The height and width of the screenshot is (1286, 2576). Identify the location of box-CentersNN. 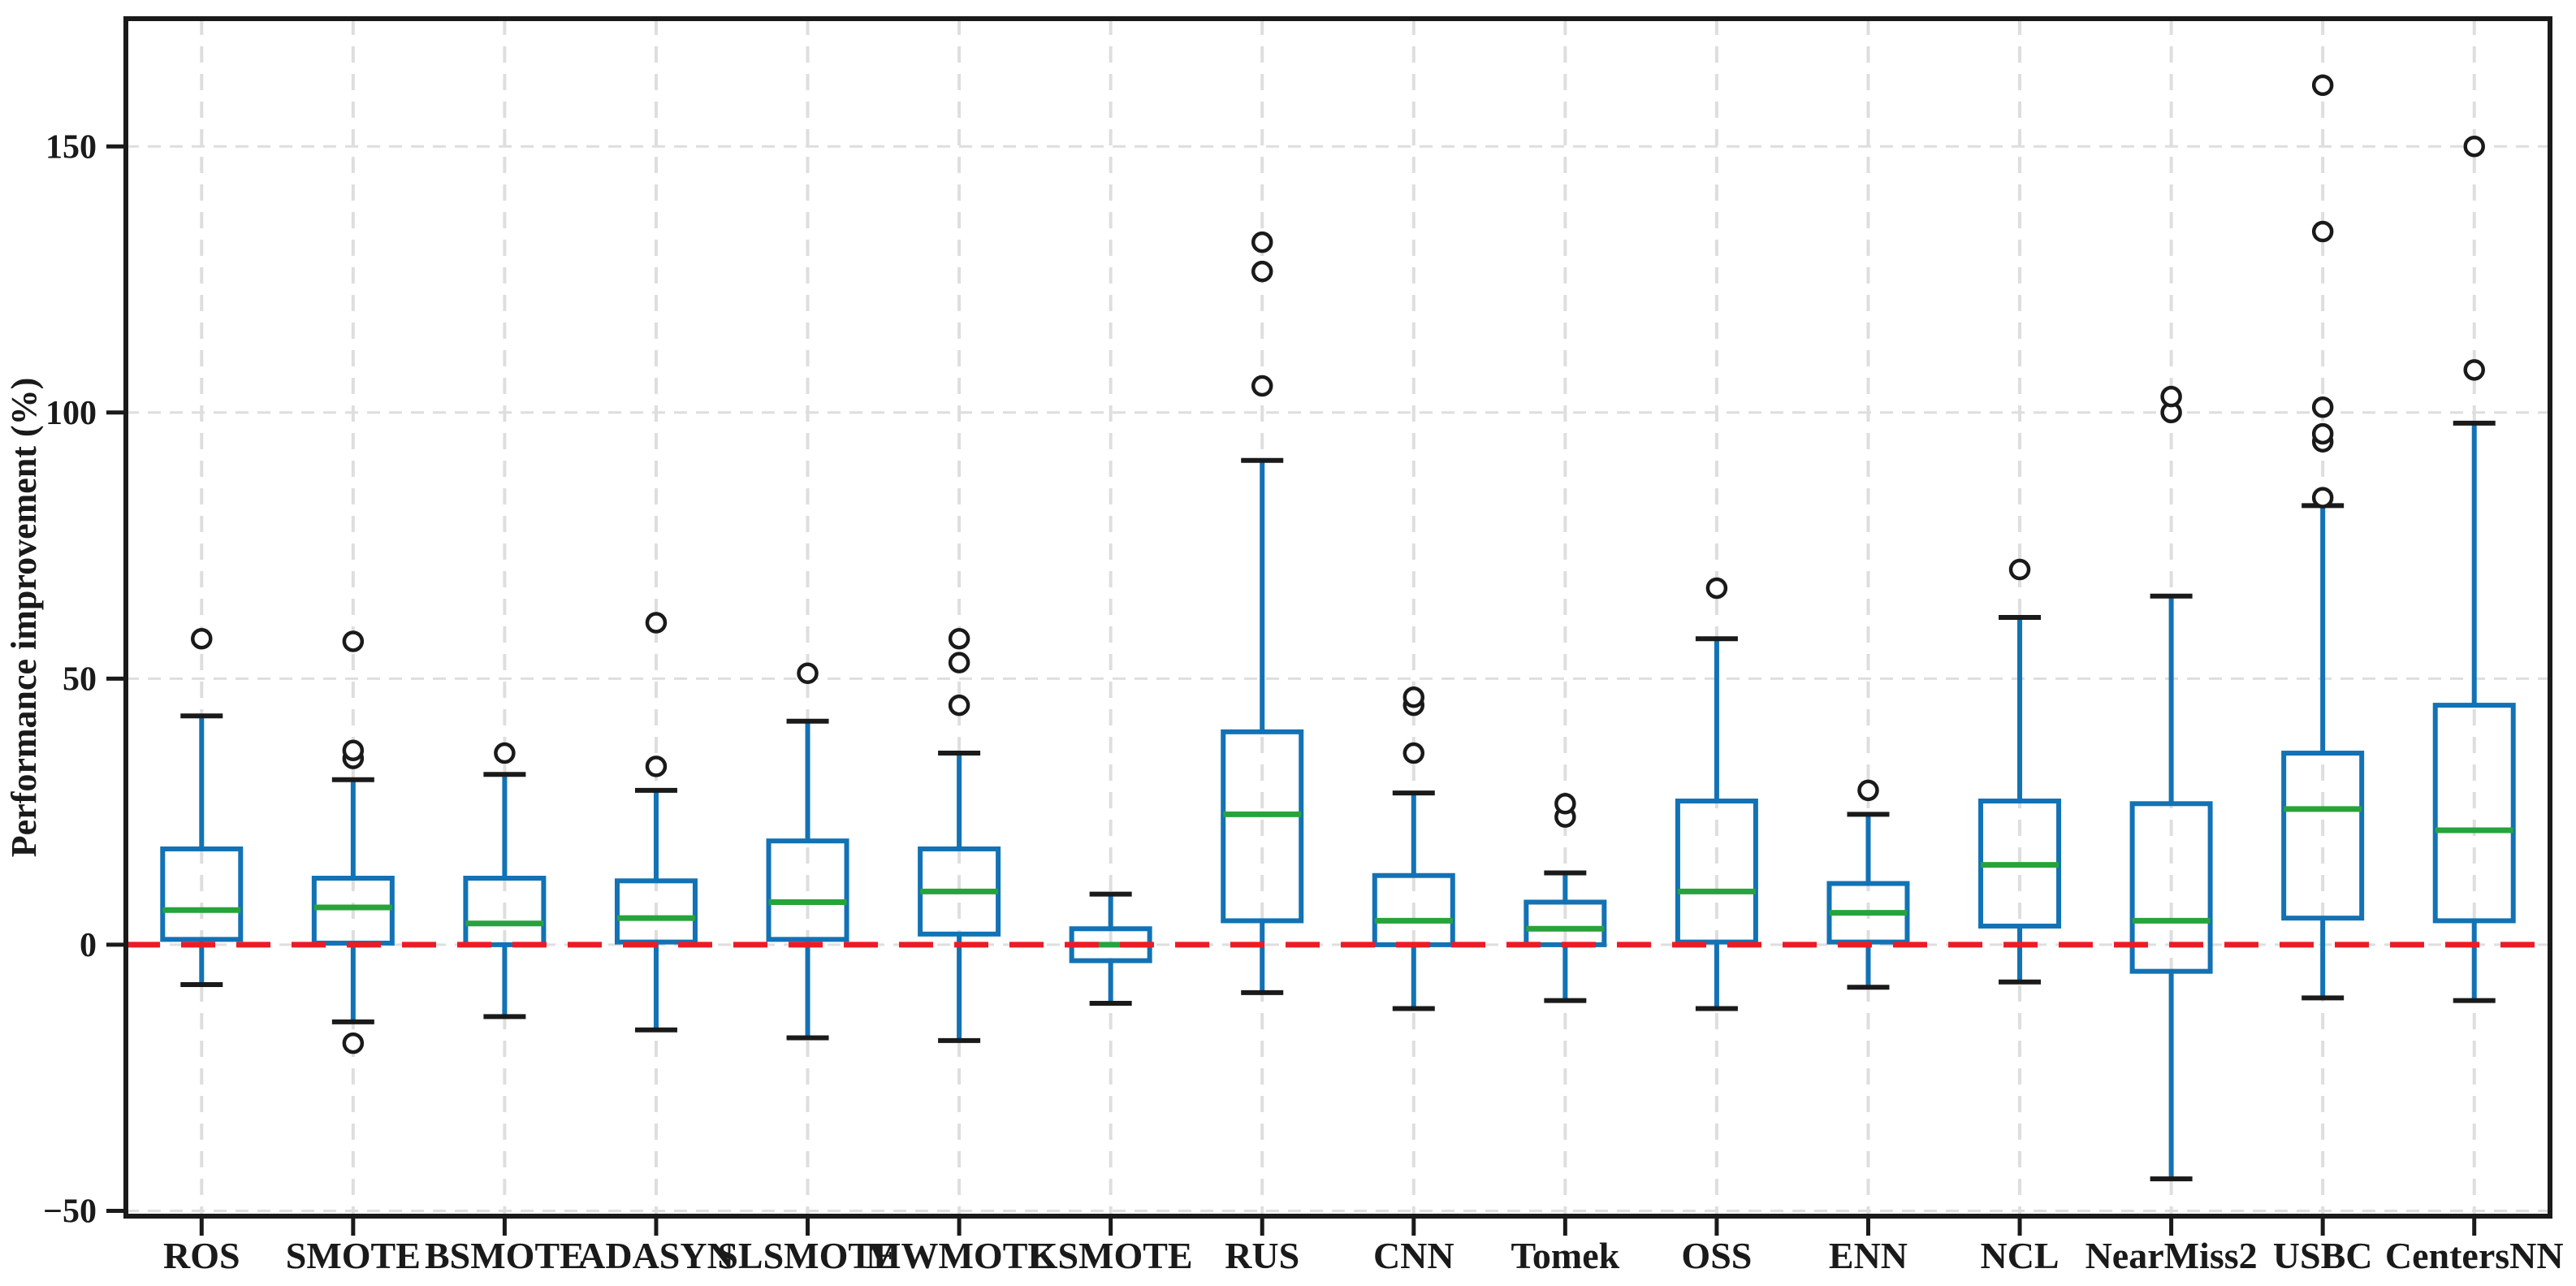
(2474, 814).